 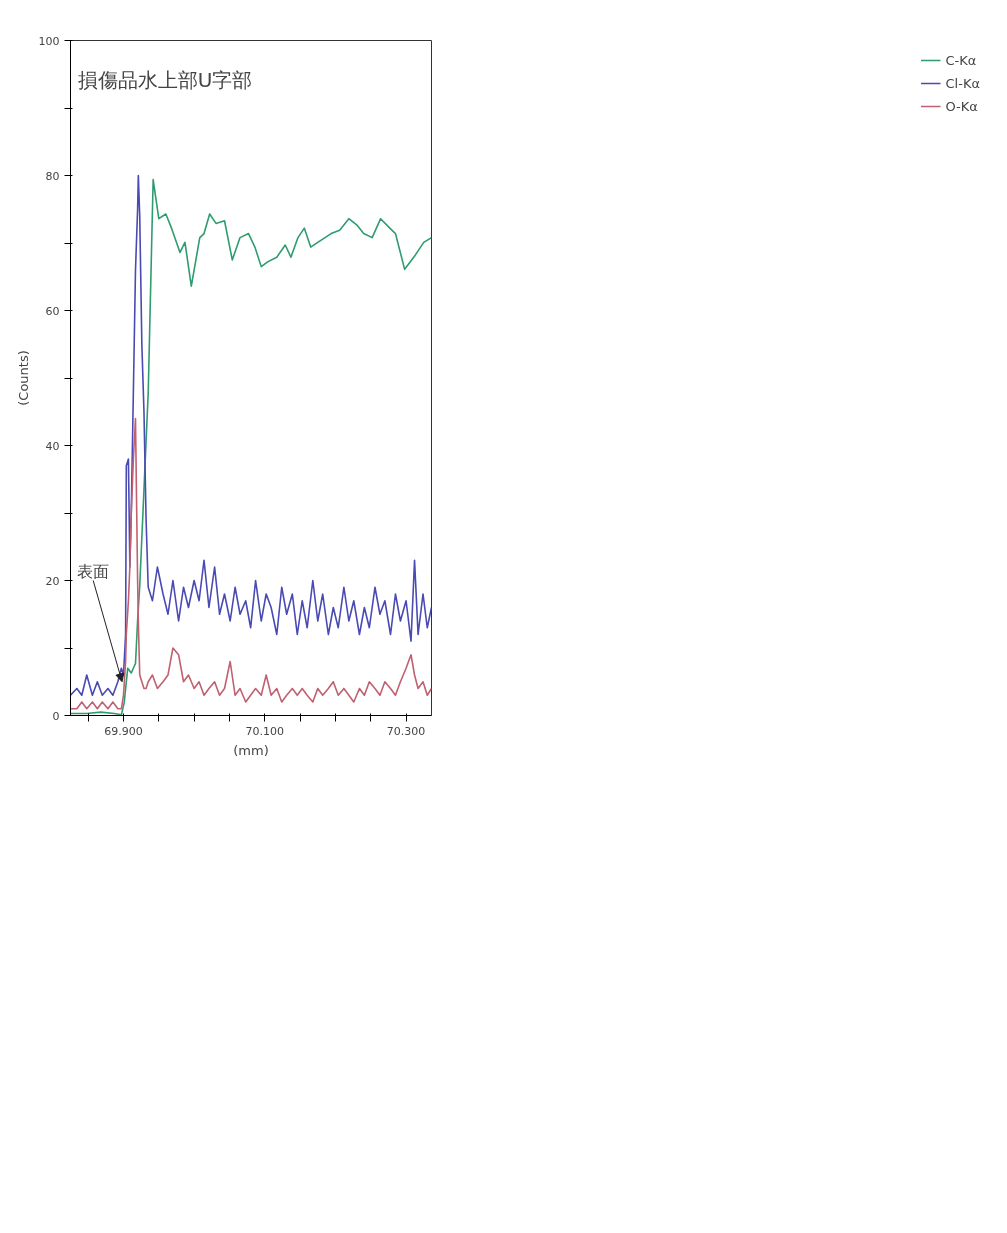 I want to click on x-tick-label: 70.100, so click(x=265, y=731).